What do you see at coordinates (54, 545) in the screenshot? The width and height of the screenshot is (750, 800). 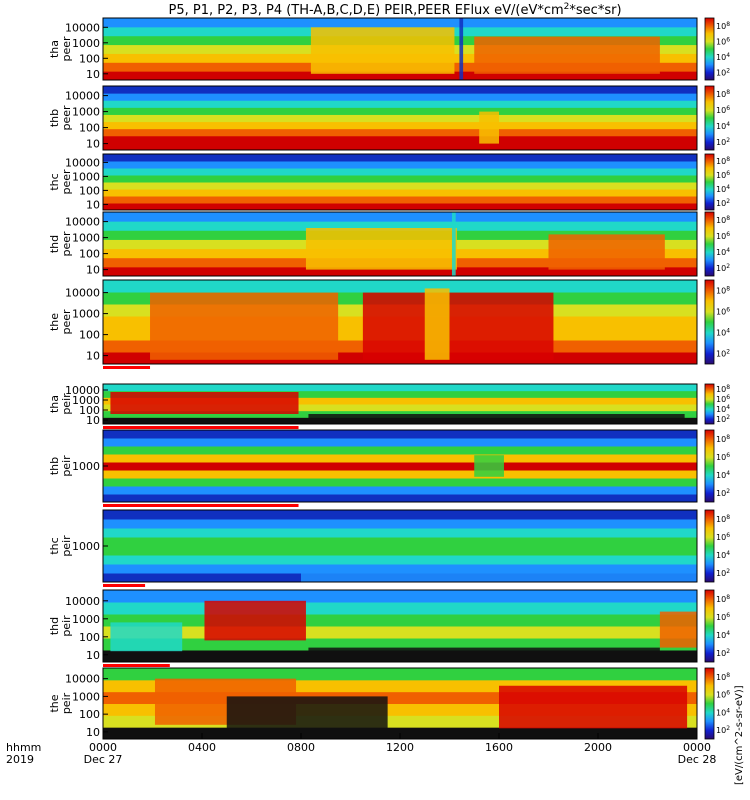 I see `panel-label: thc` at bounding box center [54, 545].